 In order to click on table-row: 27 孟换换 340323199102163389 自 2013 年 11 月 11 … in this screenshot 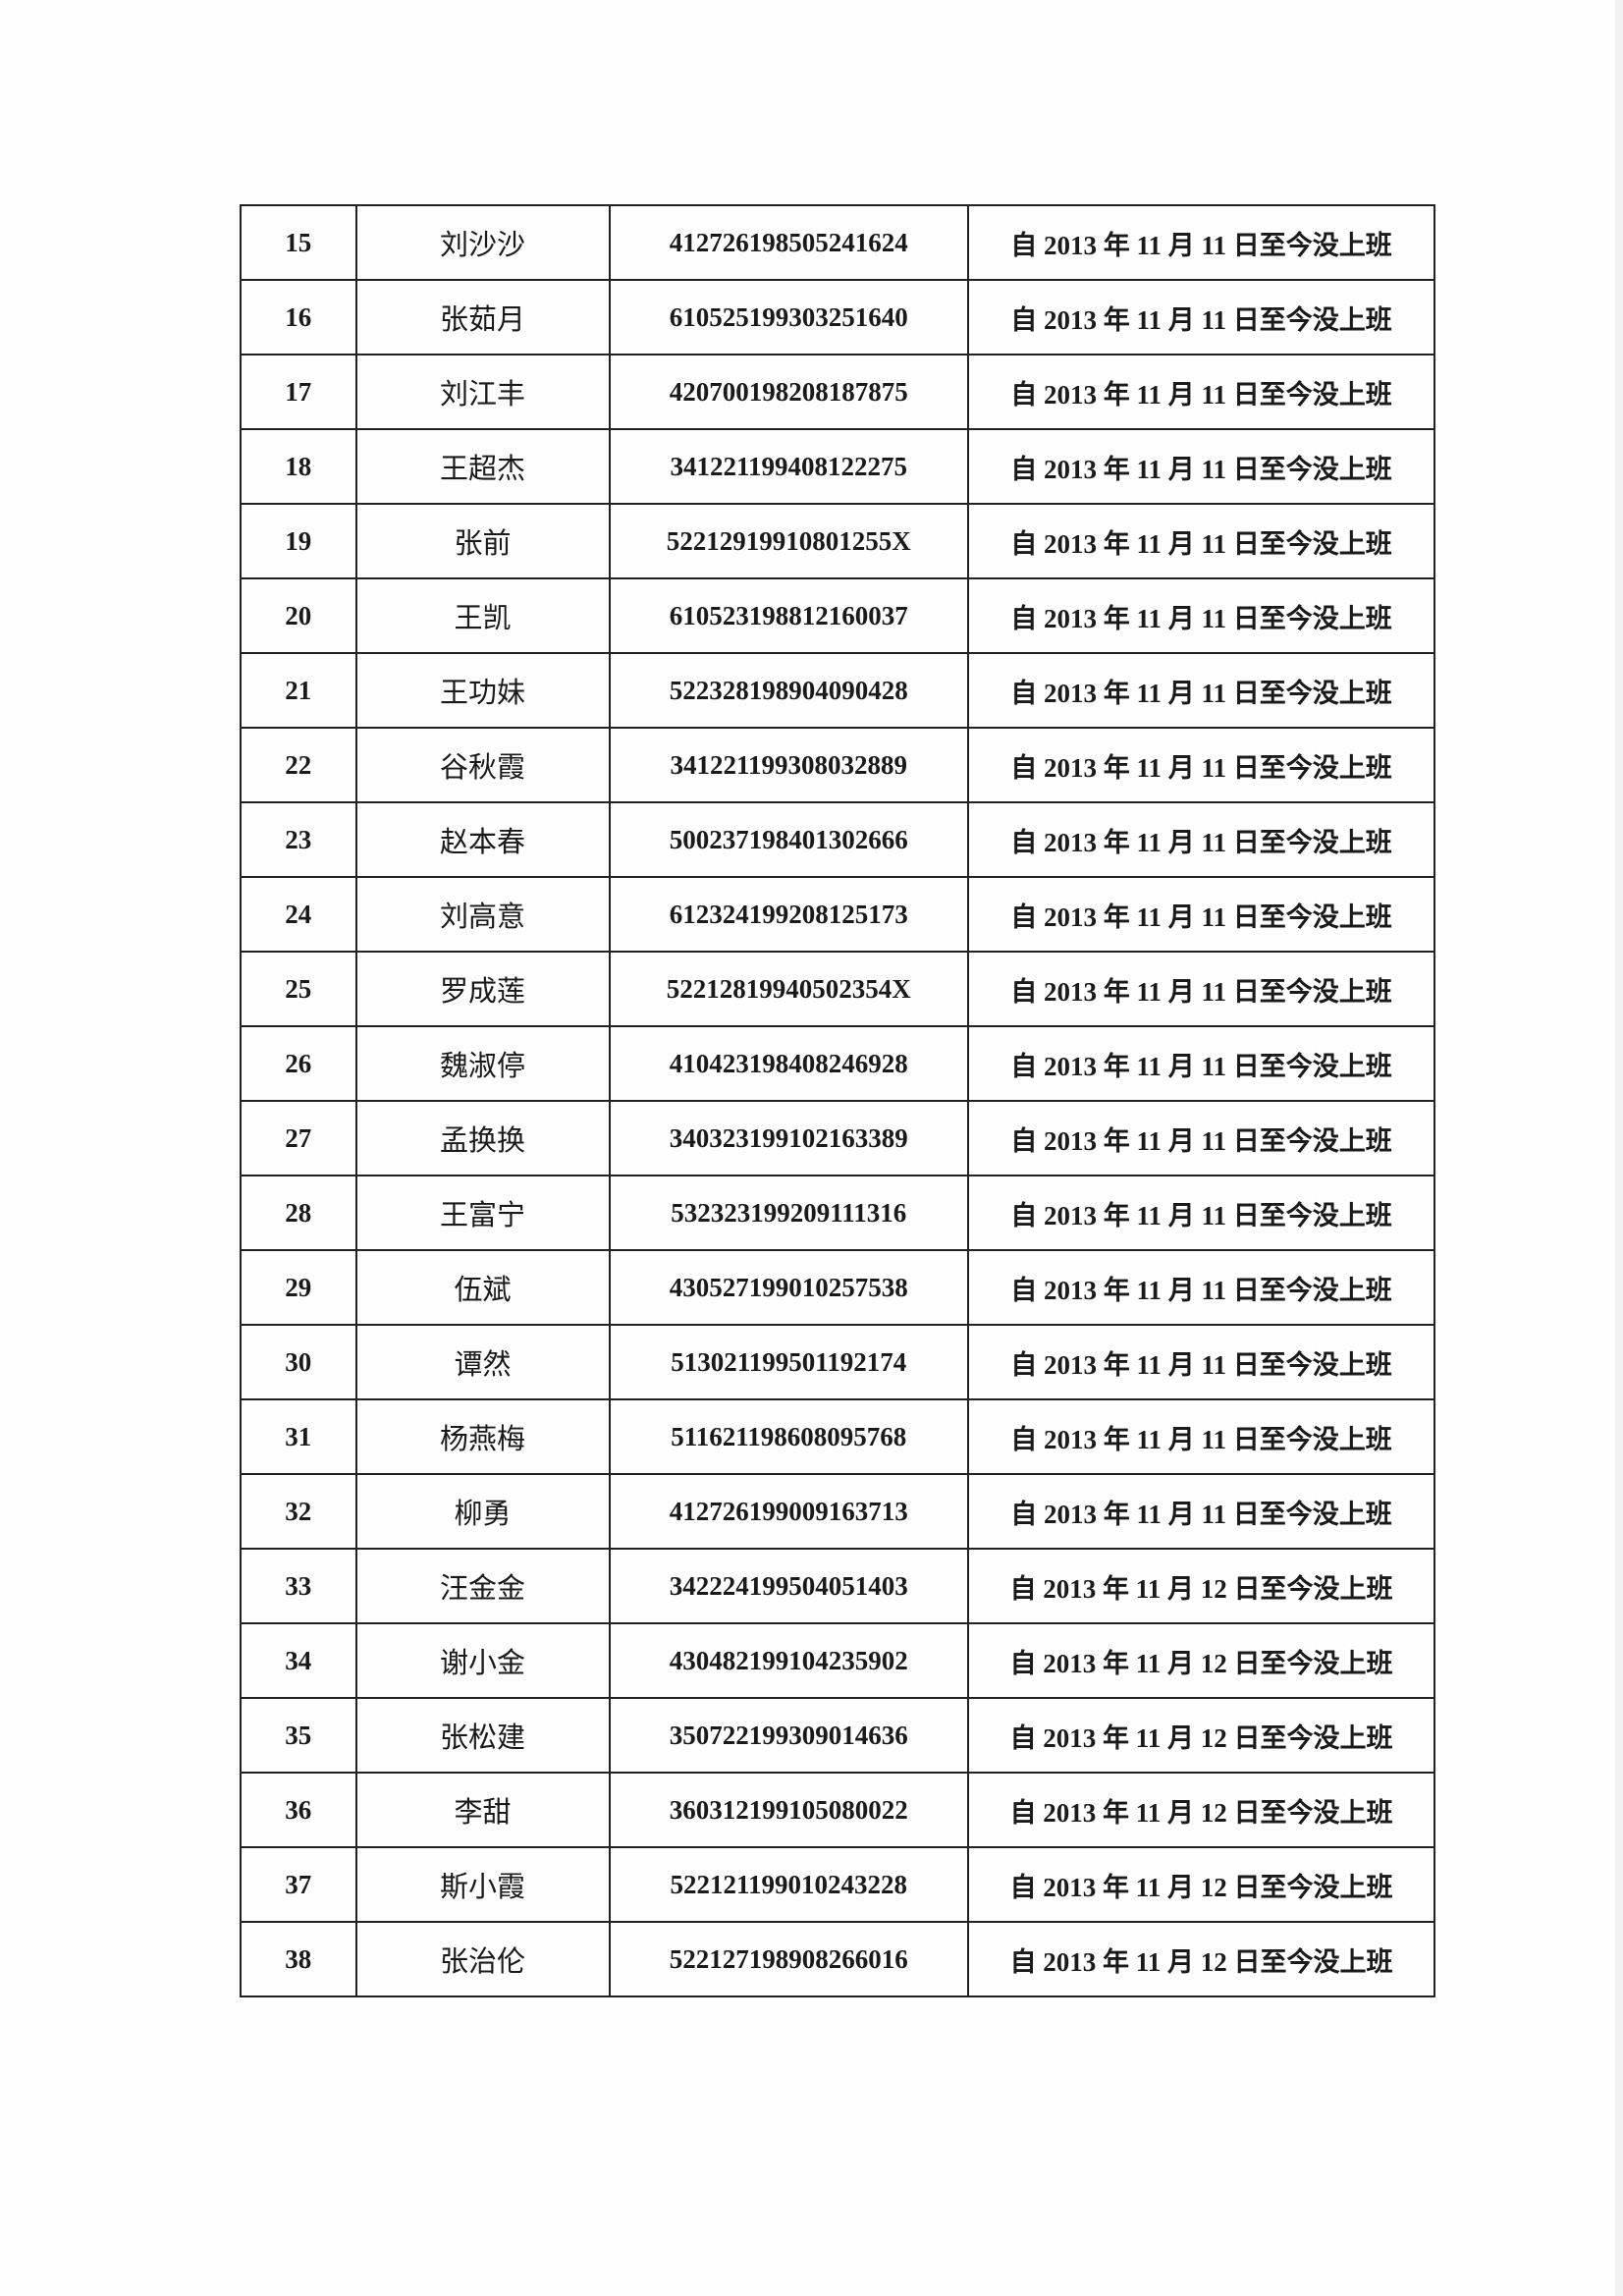, I will do `click(838, 1138)`.